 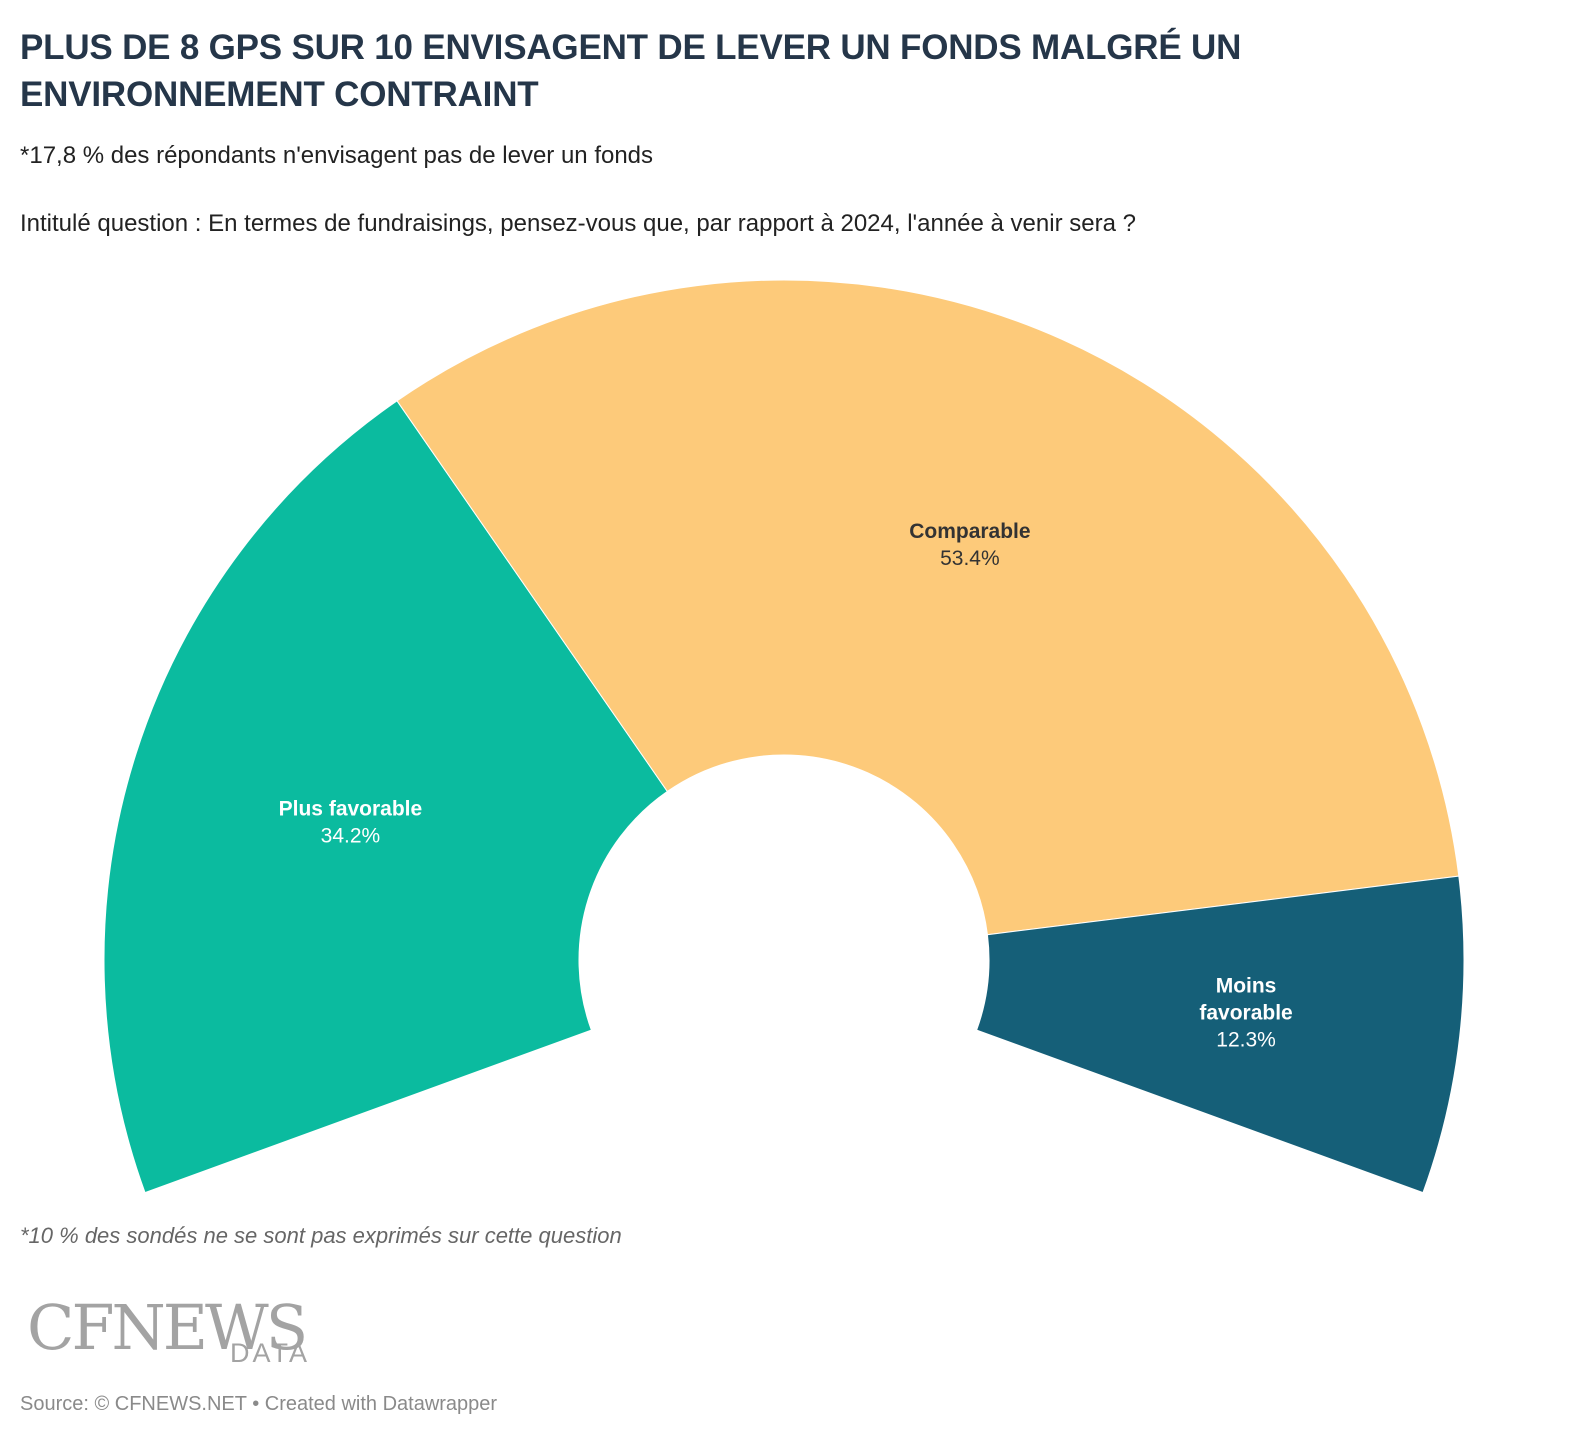 I want to click on slice-name-label: favorable, so click(x=1245, y=1012).